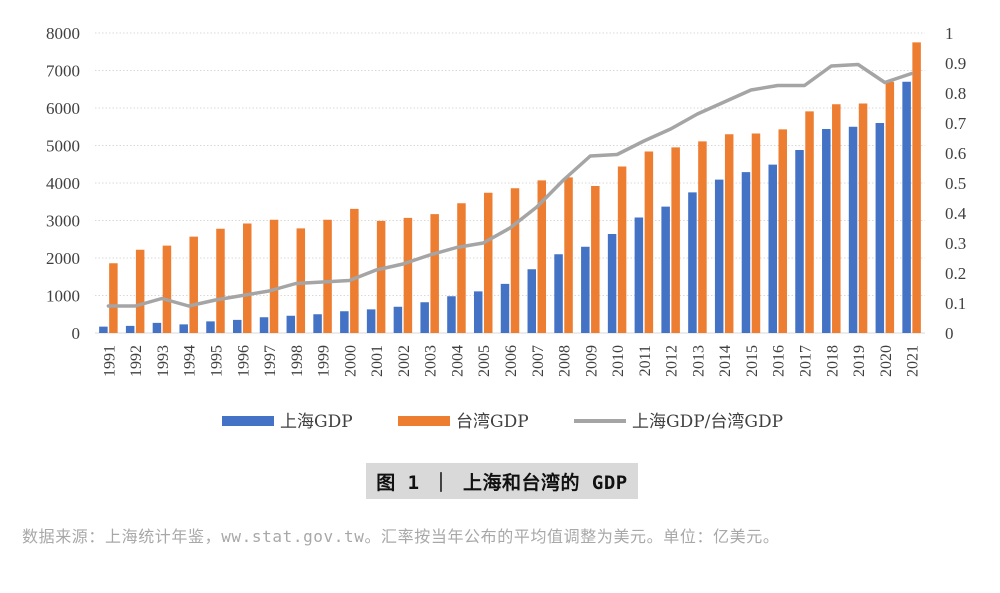  I want to click on y-axis-left: 0 1000 2000 3000 4000 5000 6000 7000 8000, so click(63, 183).